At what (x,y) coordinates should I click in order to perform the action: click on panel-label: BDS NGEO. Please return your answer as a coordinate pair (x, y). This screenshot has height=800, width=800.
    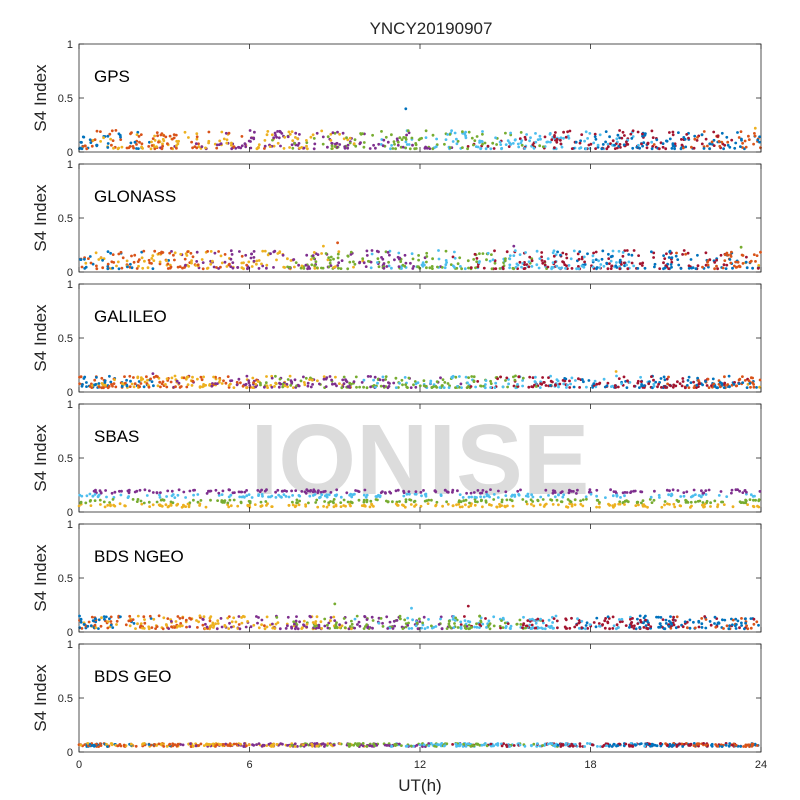
    Looking at the image, I should click on (139, 556).